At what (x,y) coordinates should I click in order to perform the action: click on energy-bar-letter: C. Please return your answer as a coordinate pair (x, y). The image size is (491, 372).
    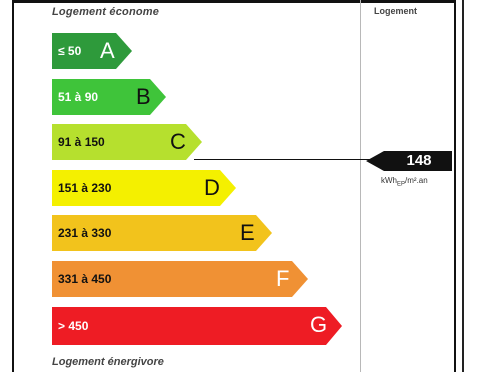
    Looking at the image, I should click on (178, 141).